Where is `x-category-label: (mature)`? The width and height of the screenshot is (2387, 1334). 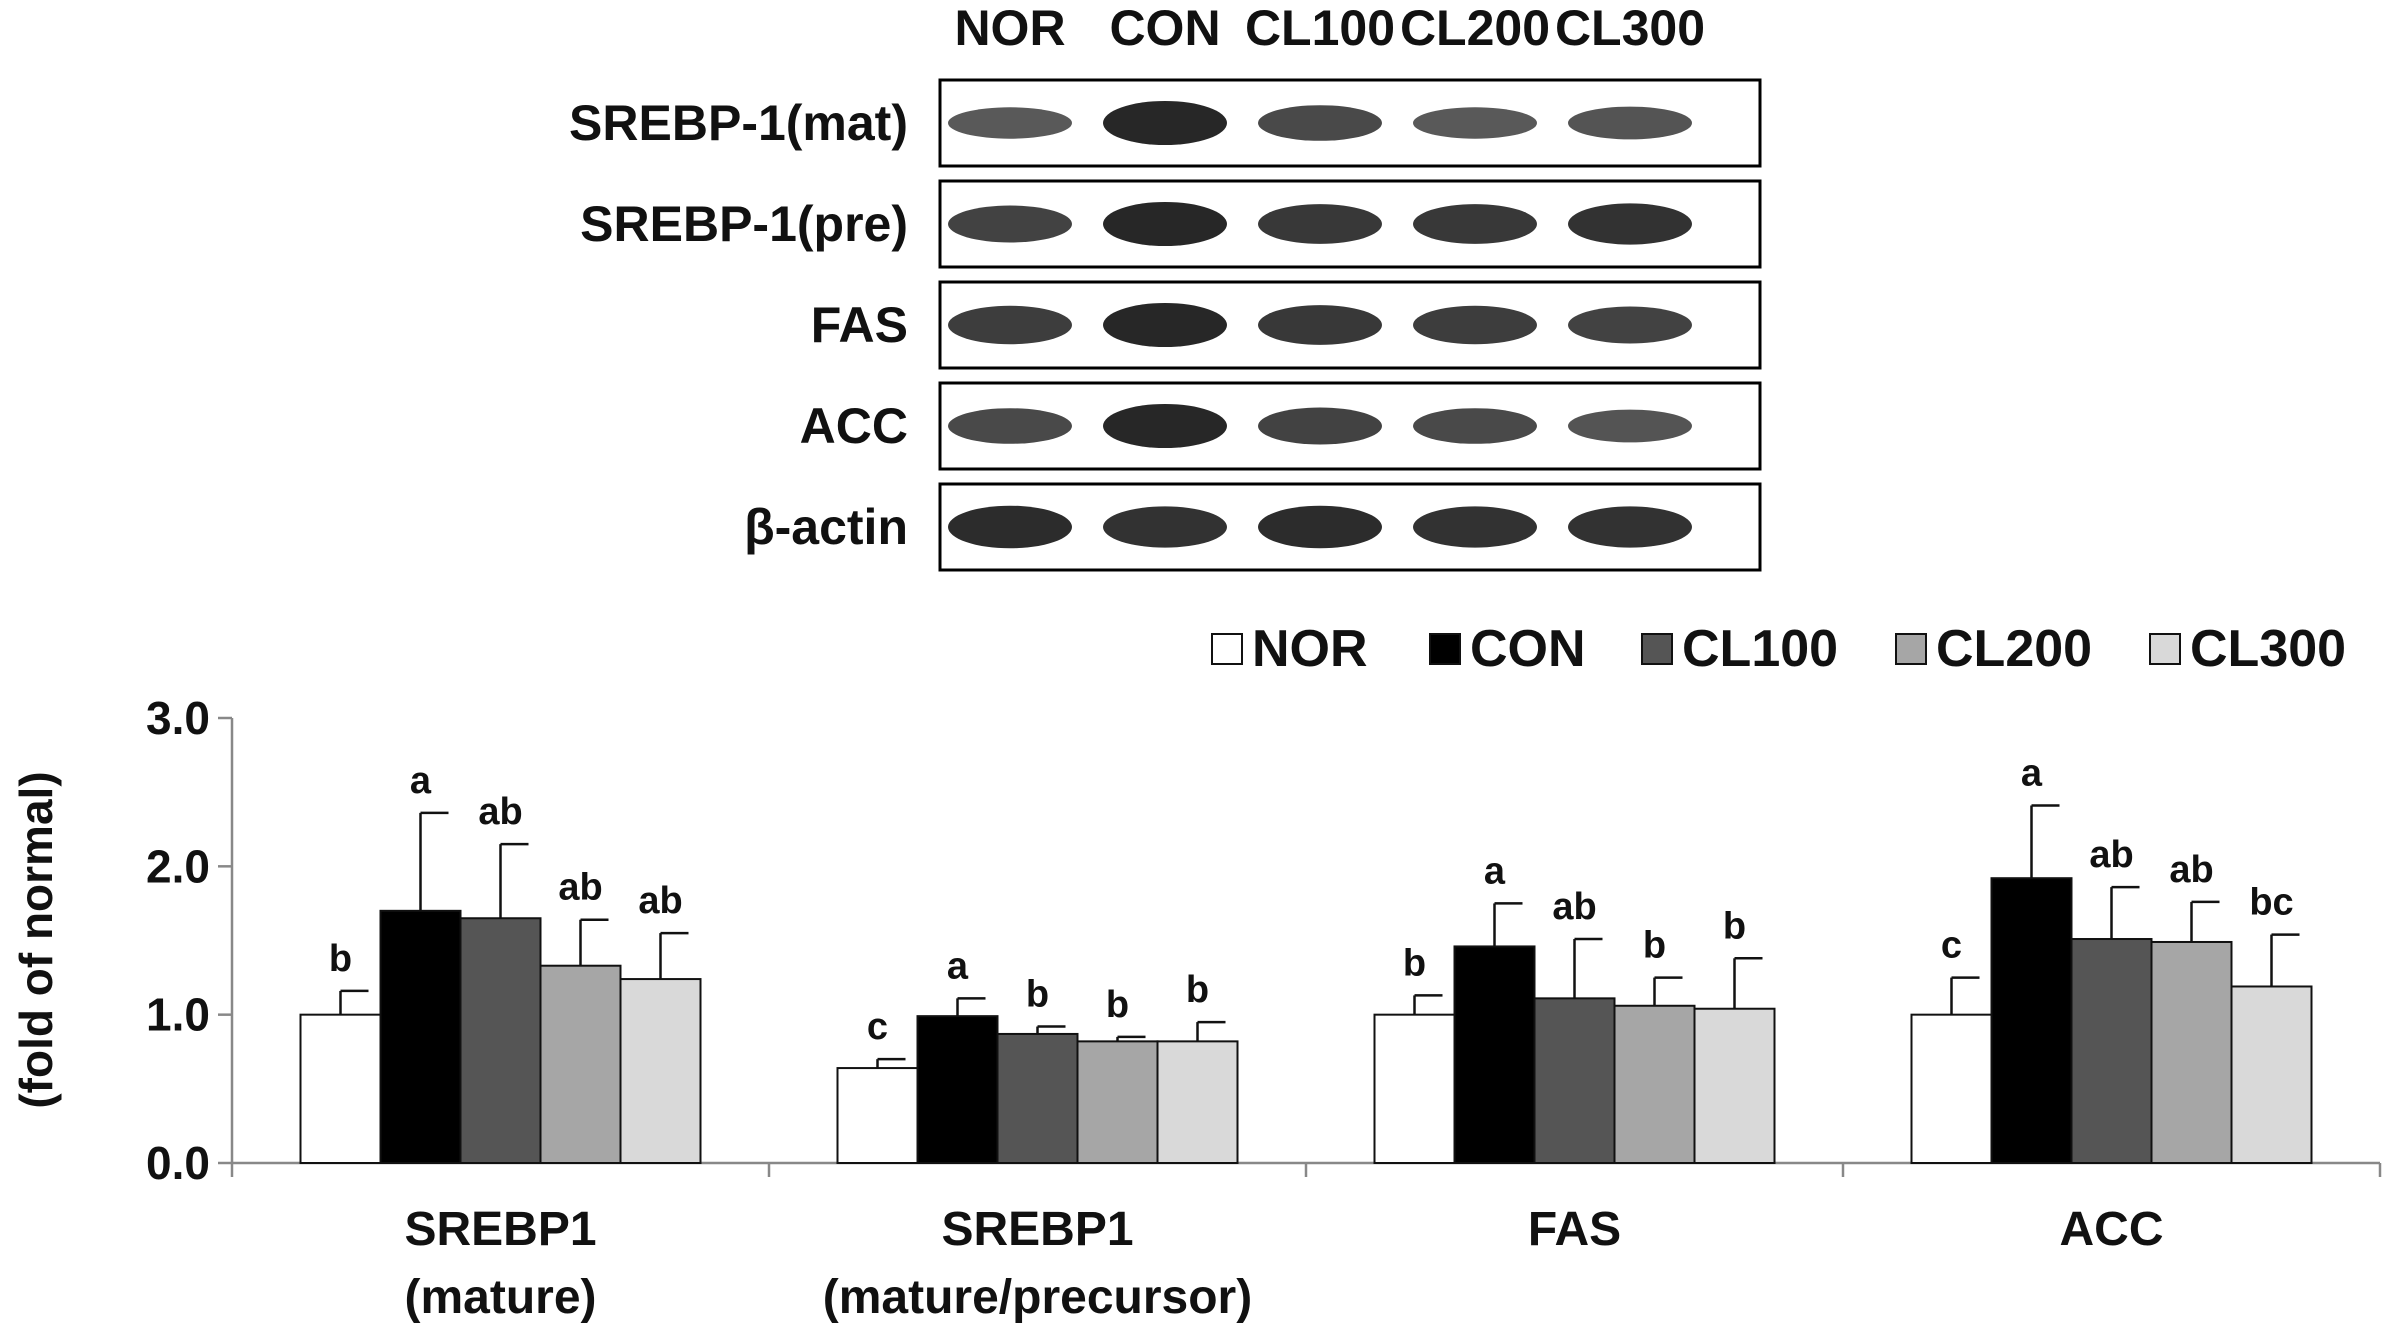 x-category-label: (mature) is located at coordinates (500, 1297).